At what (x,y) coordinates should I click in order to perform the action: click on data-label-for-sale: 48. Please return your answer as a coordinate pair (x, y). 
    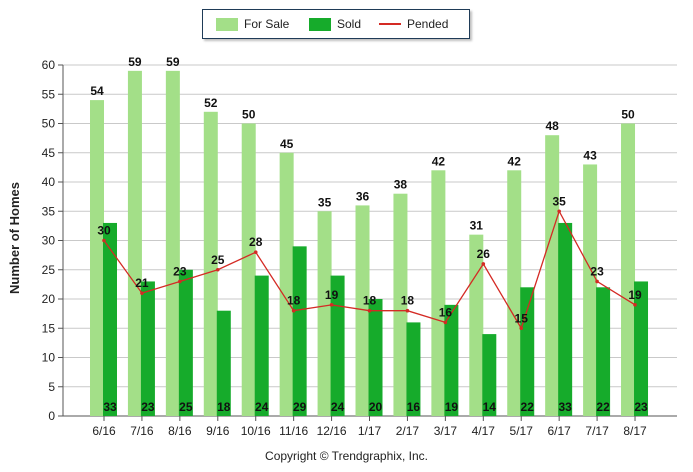
    Looking at the image, I should click on (552, 126).